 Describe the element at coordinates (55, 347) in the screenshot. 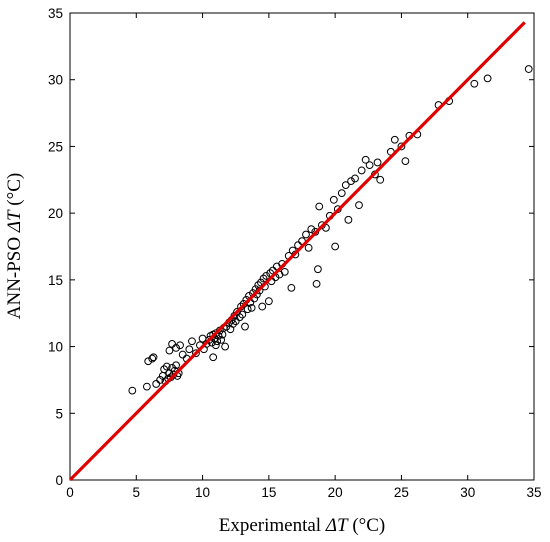

I see `y-tick-label: 10` at that location.